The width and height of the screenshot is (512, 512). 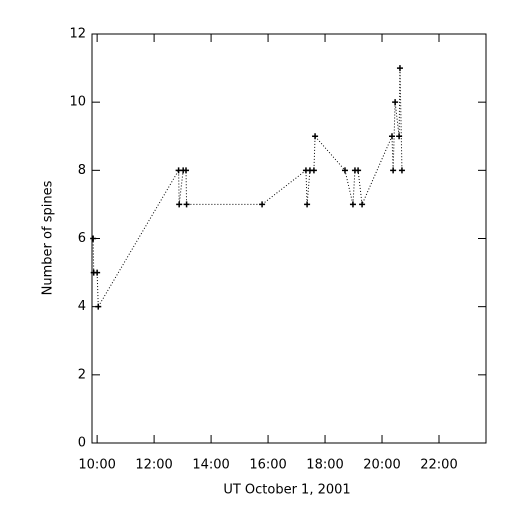 What do you see at coordinates (381, 465) in the screenshot?
I see `x-tick-label: 20:00` at bounding box center [381, 465].